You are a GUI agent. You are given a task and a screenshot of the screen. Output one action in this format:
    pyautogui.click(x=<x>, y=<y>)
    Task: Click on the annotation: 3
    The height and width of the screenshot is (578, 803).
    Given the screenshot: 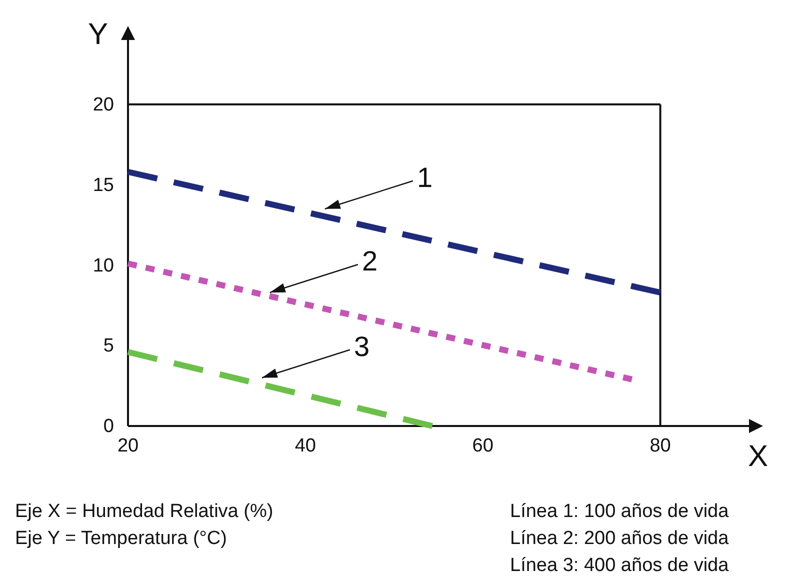 What is the action you would take?
    pyautogui.click(x=362, y=346)
    